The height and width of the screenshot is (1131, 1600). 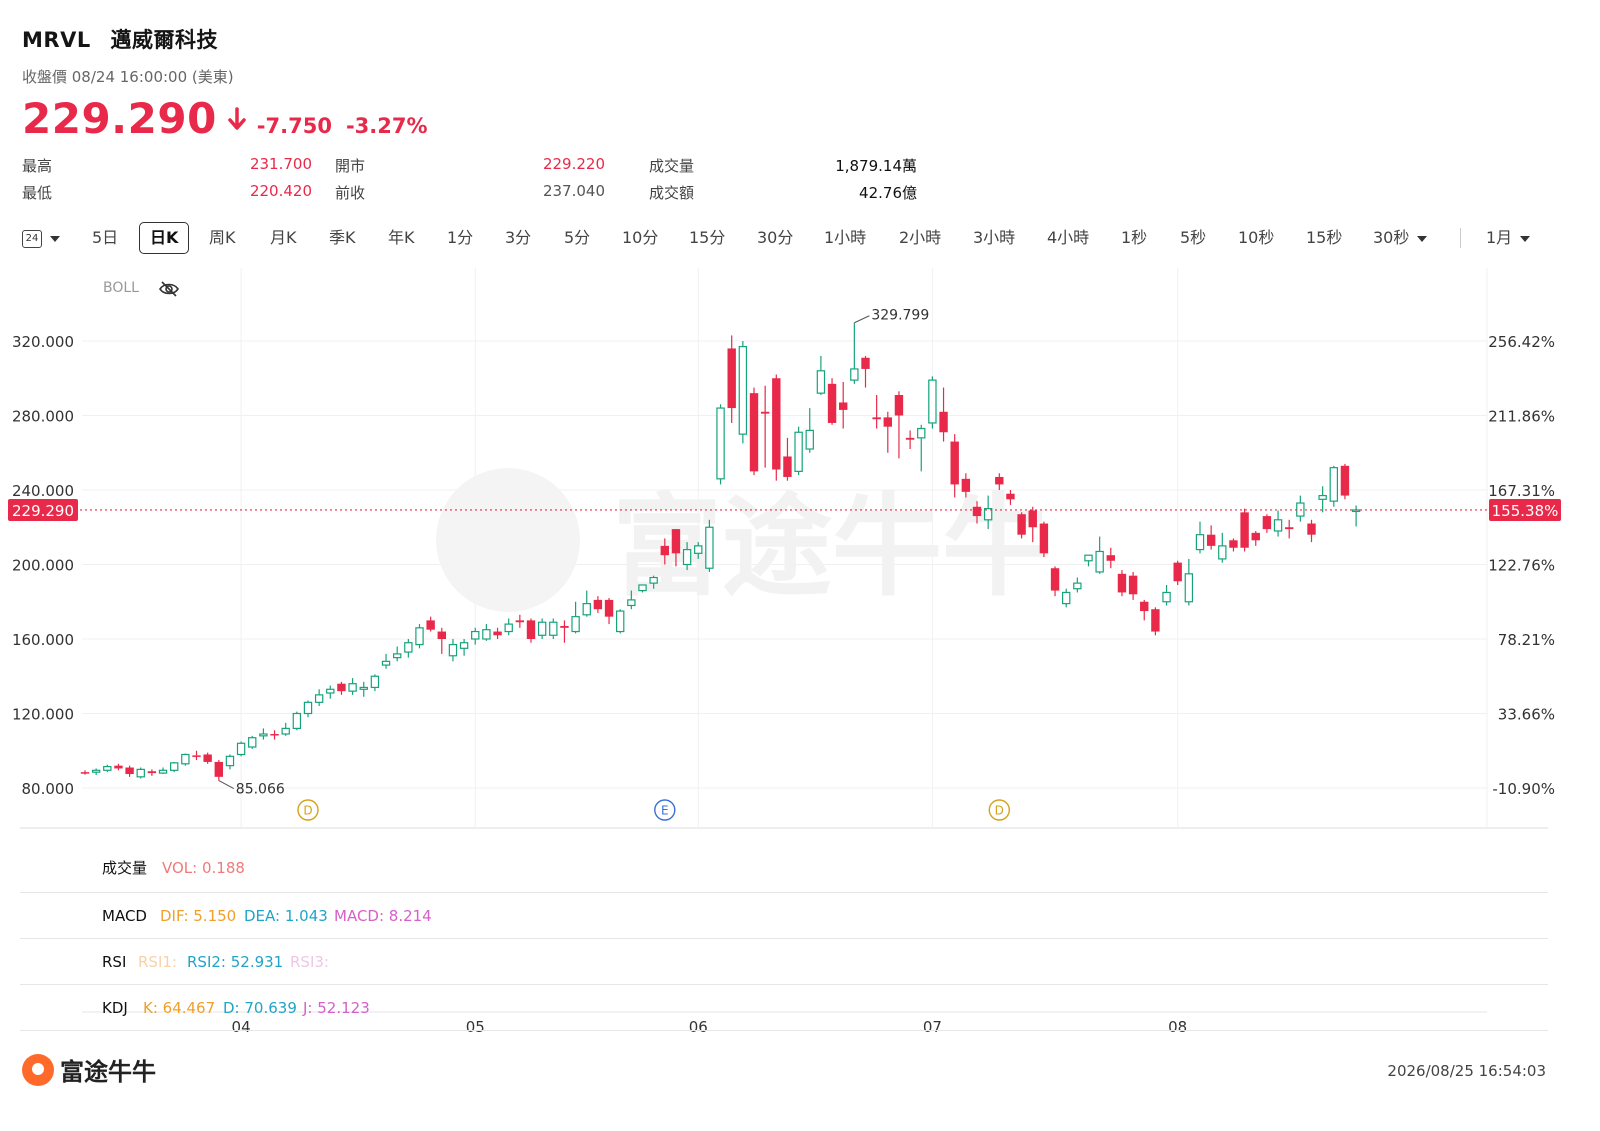 What do you see at coordinates (38, 1069) in the screenshot?
I see `futu-logo-icon` at bounding box center [38, 1069].